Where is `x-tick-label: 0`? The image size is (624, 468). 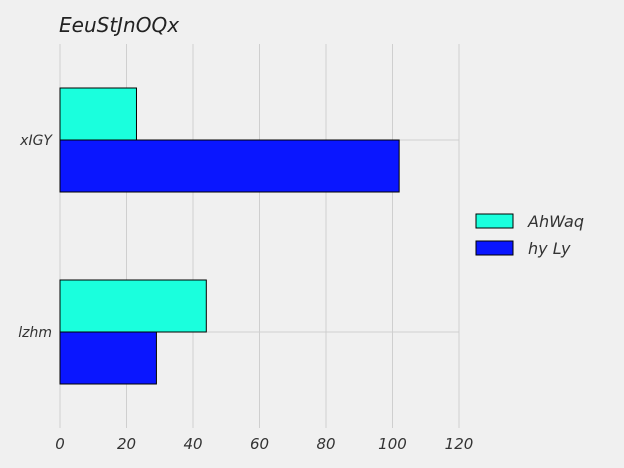
x-tick-label: 0 is located at coordinates (60, 444).